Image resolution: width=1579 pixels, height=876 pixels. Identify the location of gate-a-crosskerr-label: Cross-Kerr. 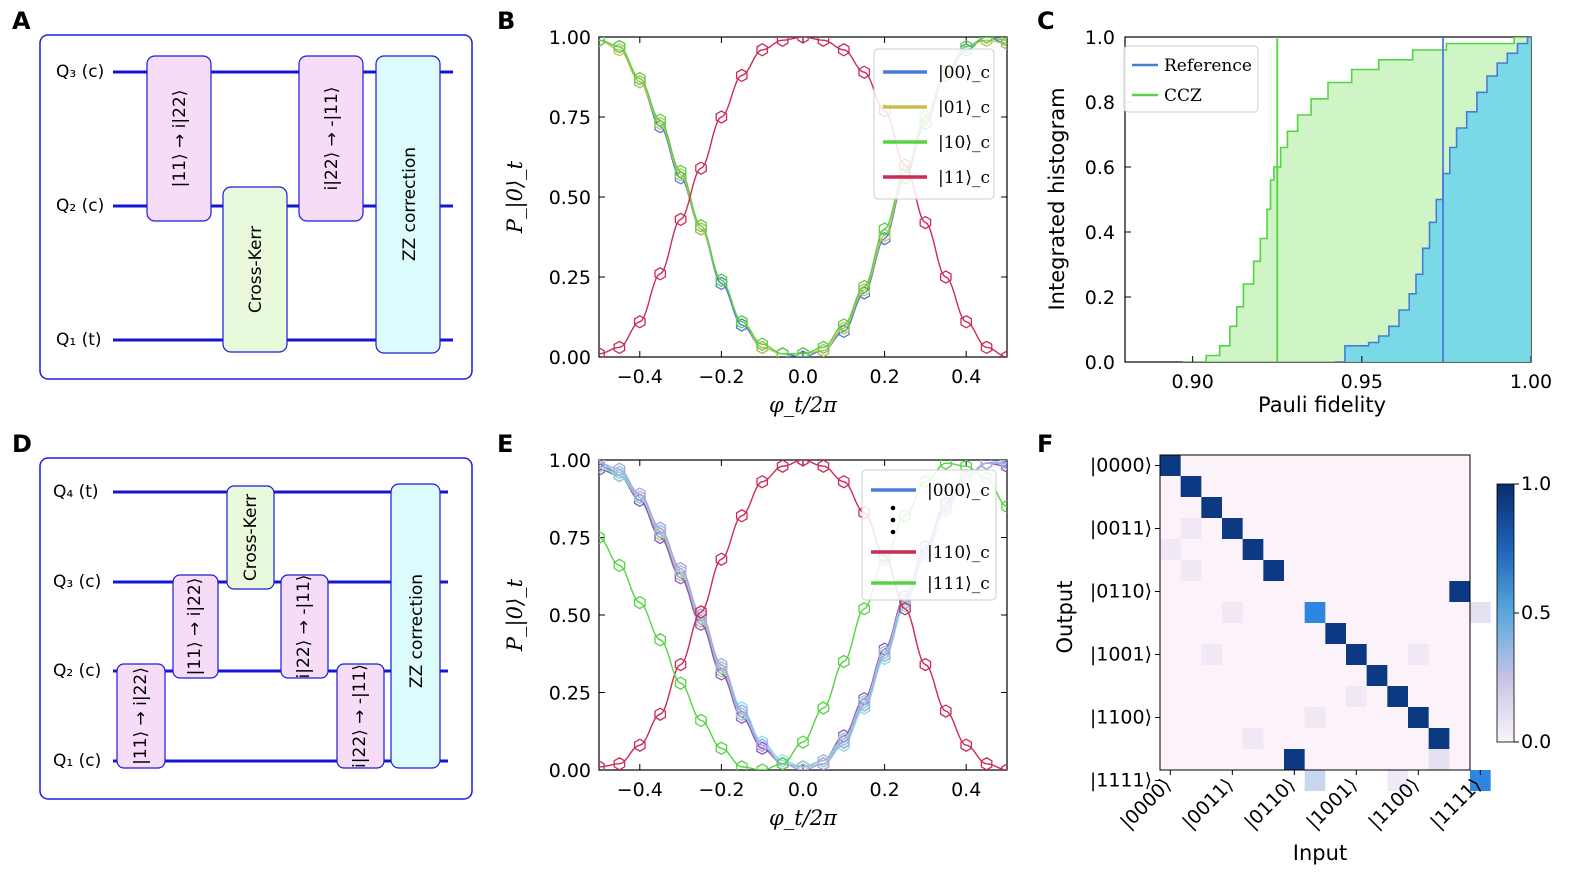
(256, 269).